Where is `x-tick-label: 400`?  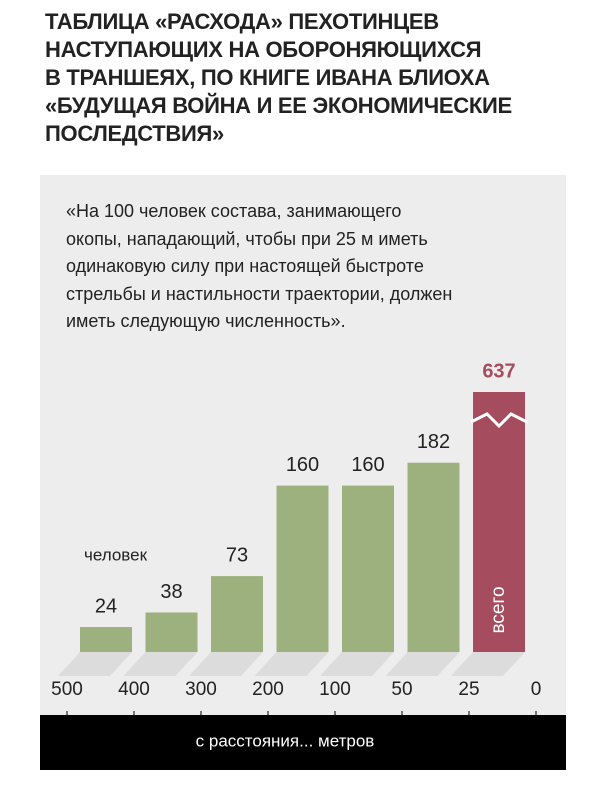 x-tick-label: 400 is located at coordinates (134, 689).